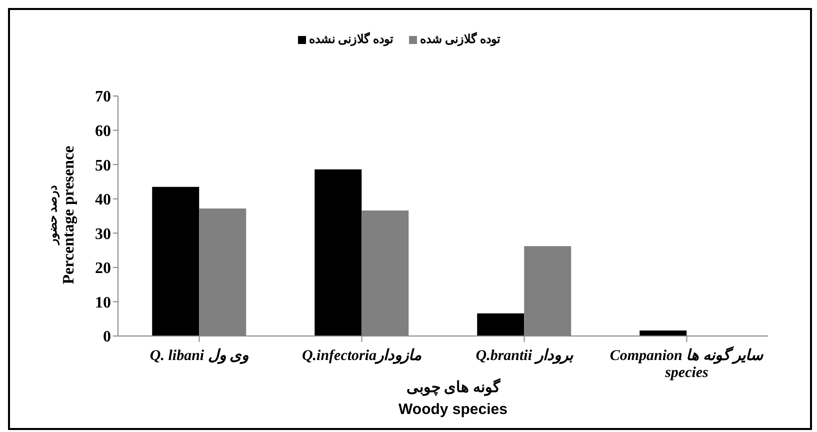 The height and width of the screenshot is (432, 817). Describe the element at coordinates (362, 356) in the screenshot. I see `x-tick-label: Q.infectoriaمازودار` at that location.